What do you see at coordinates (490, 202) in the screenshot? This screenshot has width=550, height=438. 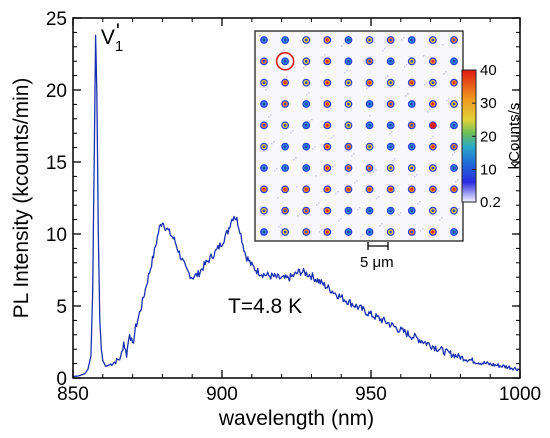 I see `colorbar-tick-label: 0.2` at bounding box center [490, 202].